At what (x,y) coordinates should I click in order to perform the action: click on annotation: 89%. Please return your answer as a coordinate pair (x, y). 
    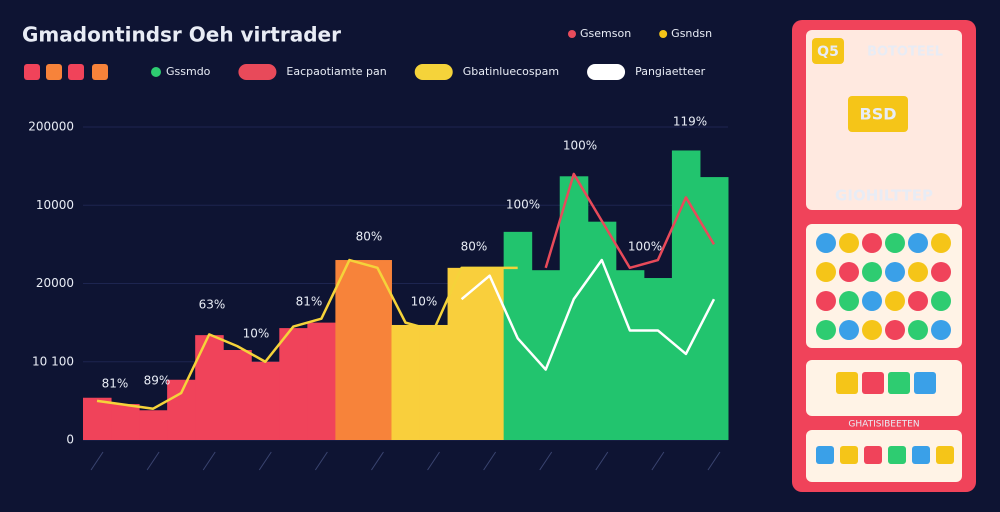
    Looking at the image, I should click on (157, 381).